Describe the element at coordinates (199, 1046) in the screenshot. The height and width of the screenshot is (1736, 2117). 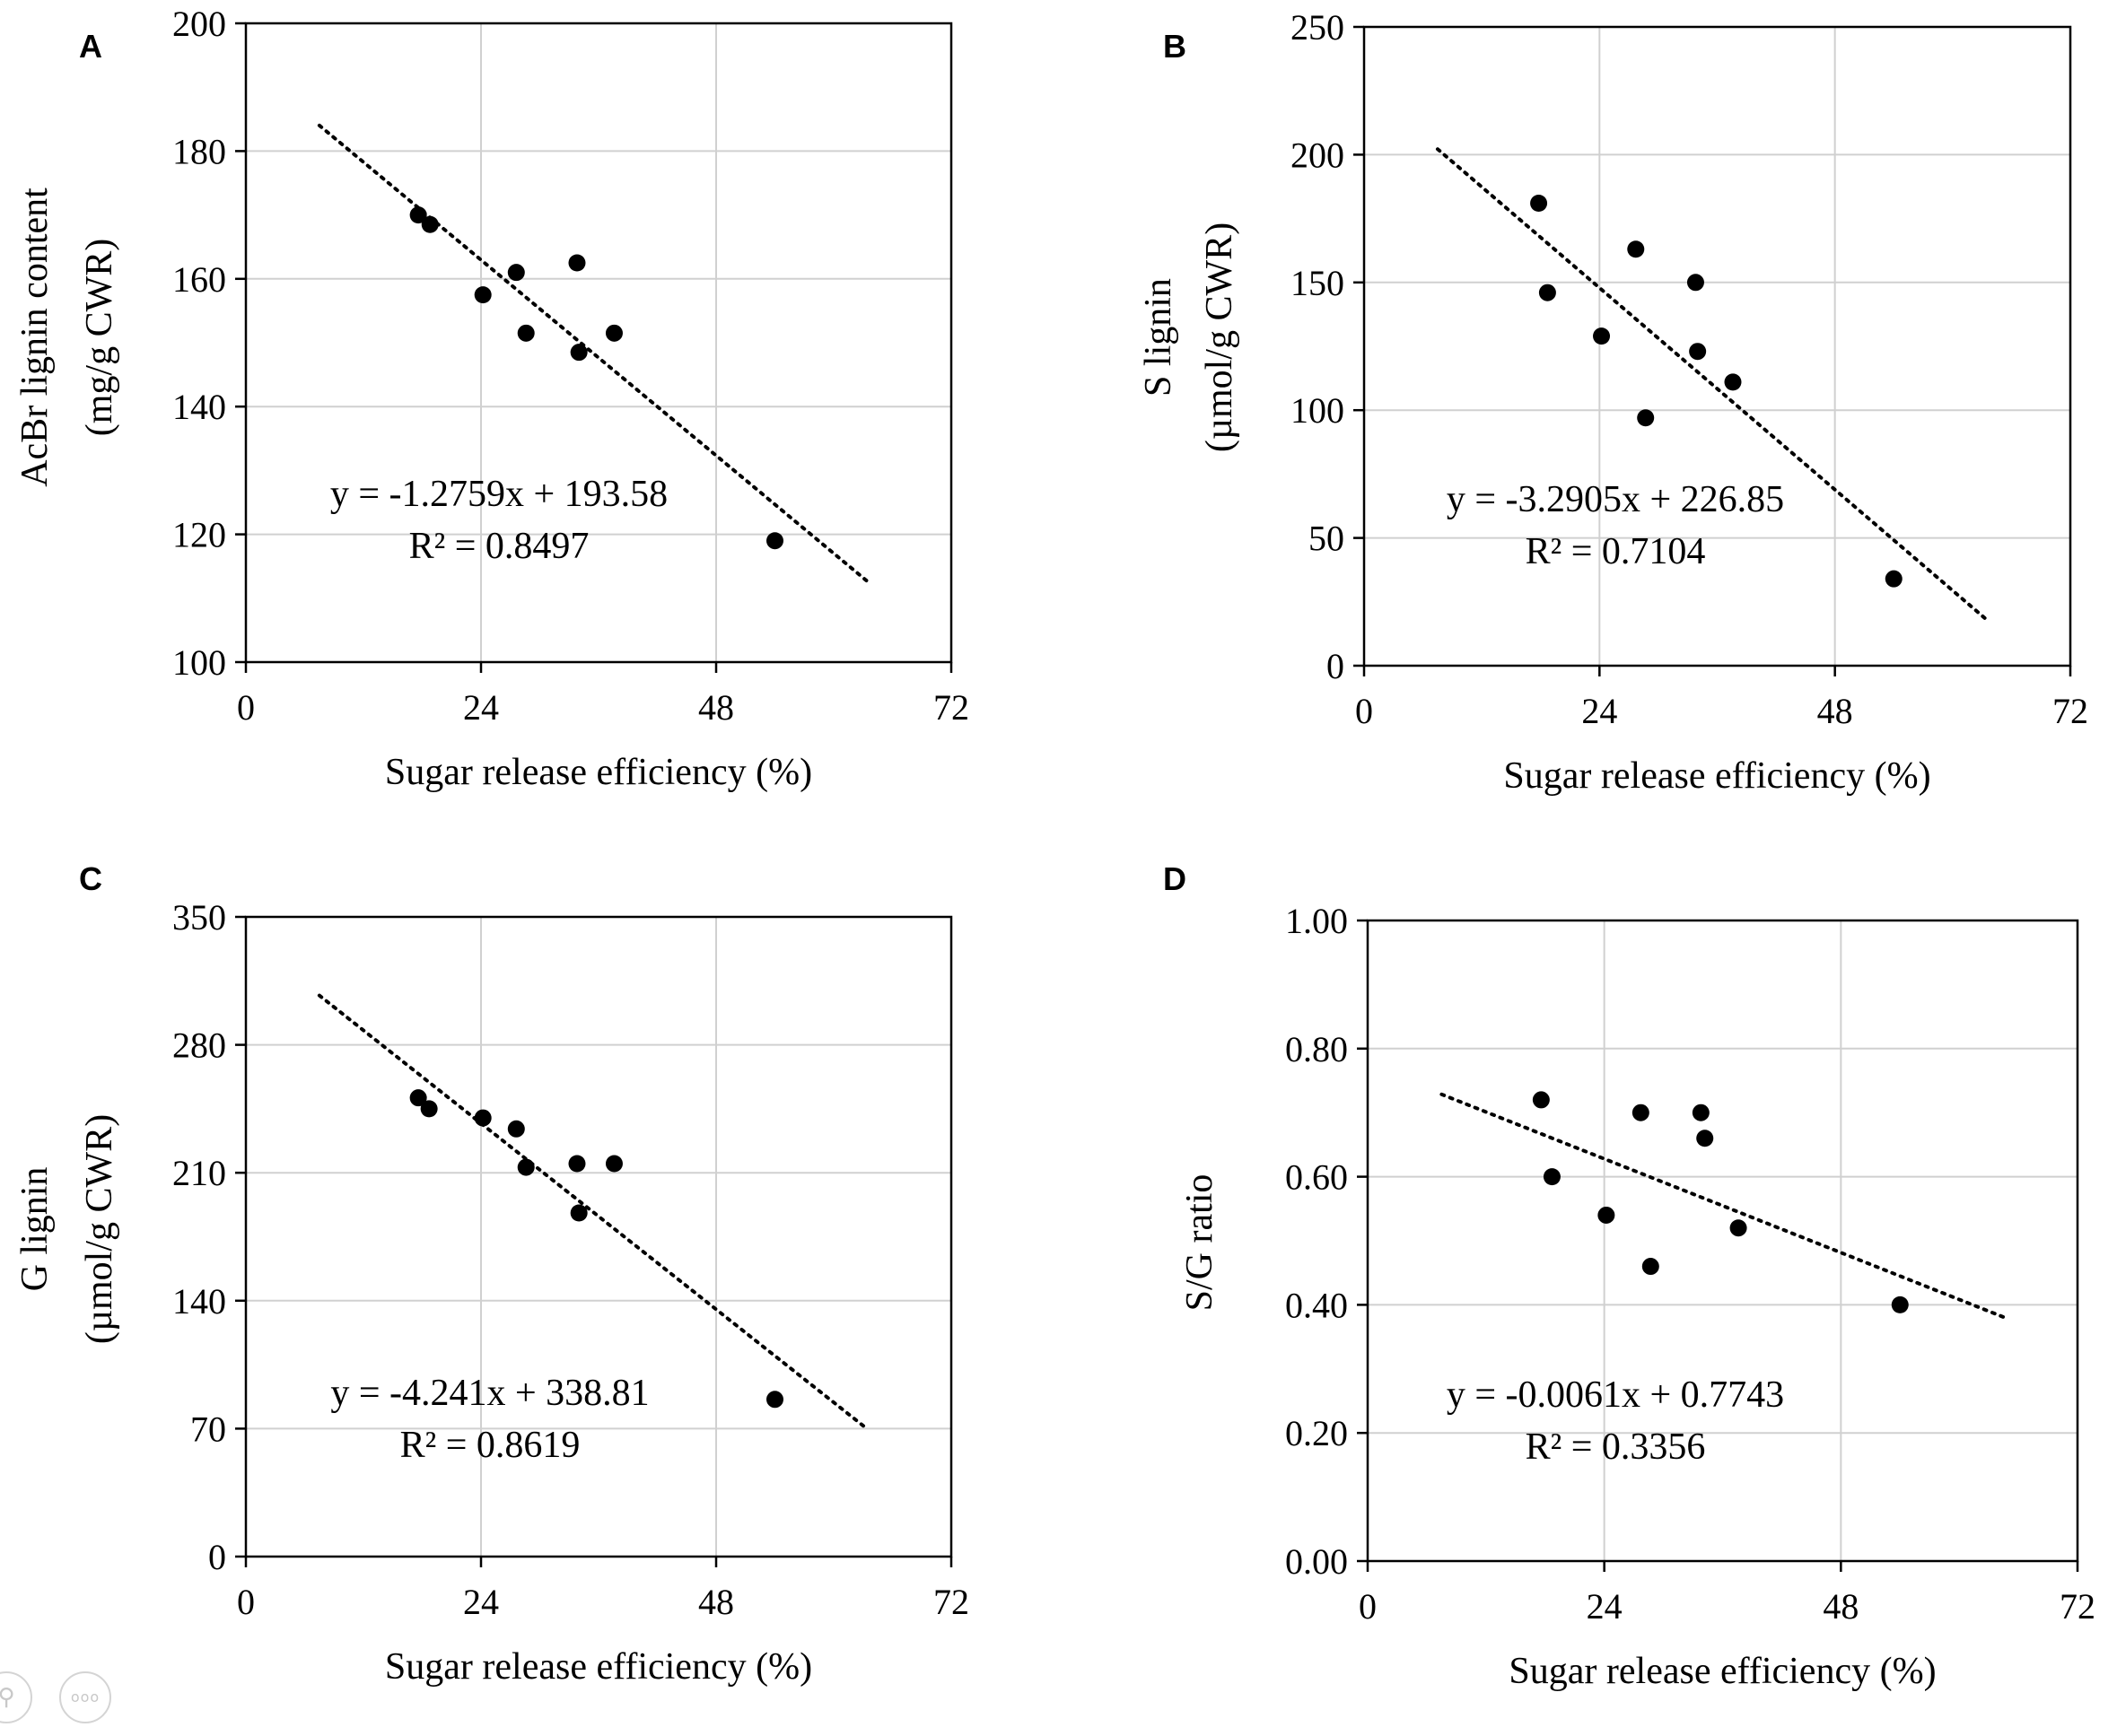
I see `y-tick-label: 280` at that location.